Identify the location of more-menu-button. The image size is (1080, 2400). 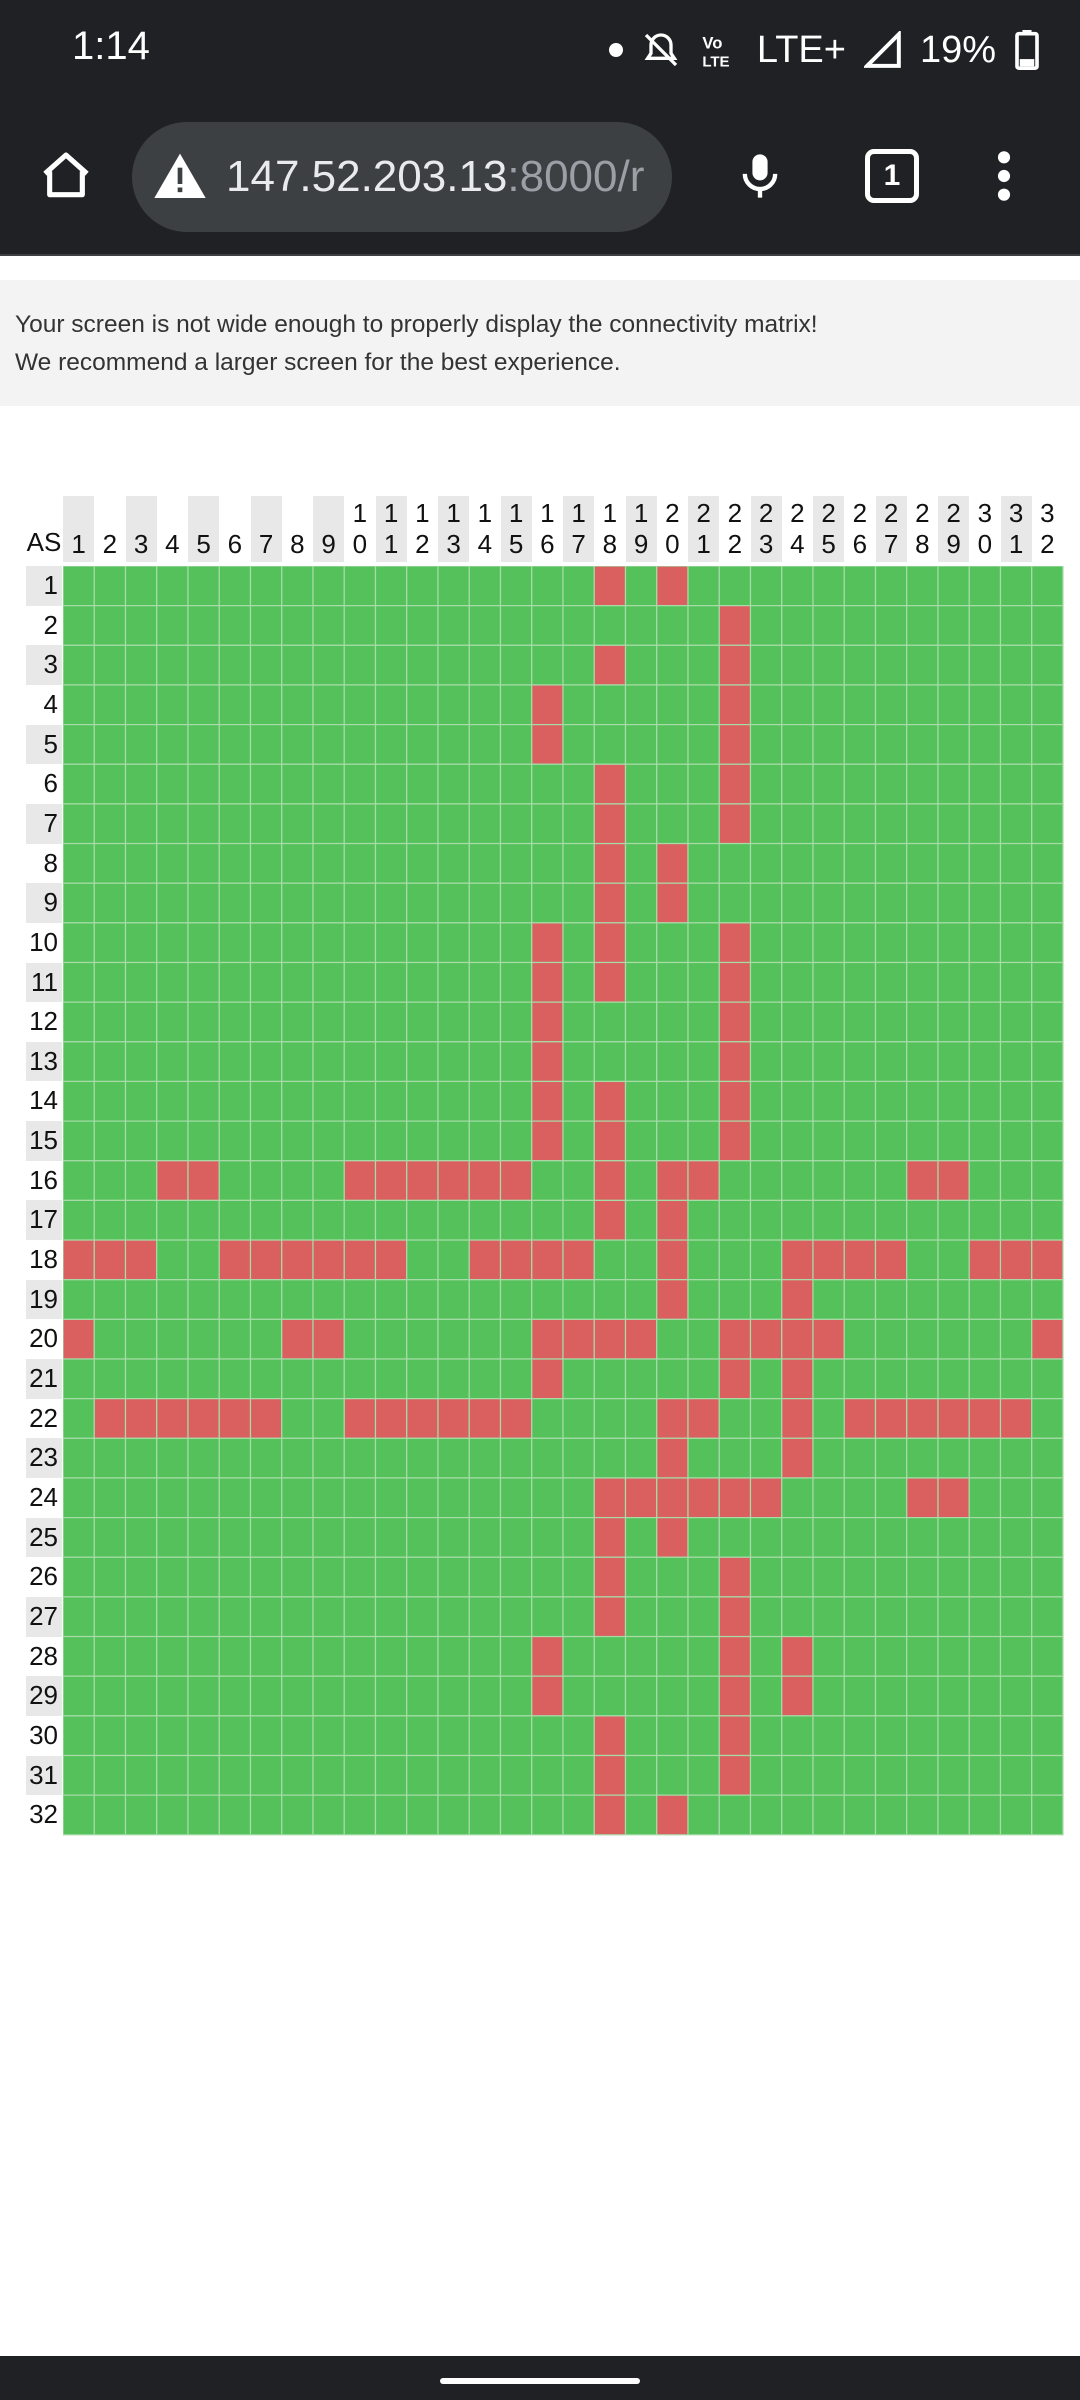
(1004, 176).